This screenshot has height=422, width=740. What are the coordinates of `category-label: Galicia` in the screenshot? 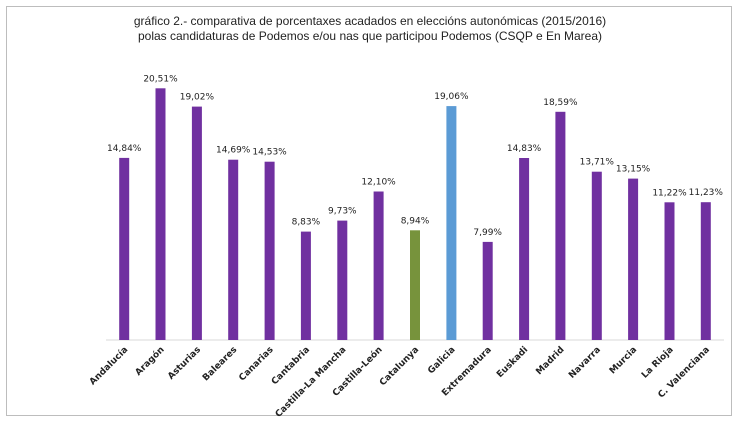 It's located at (441, 360).